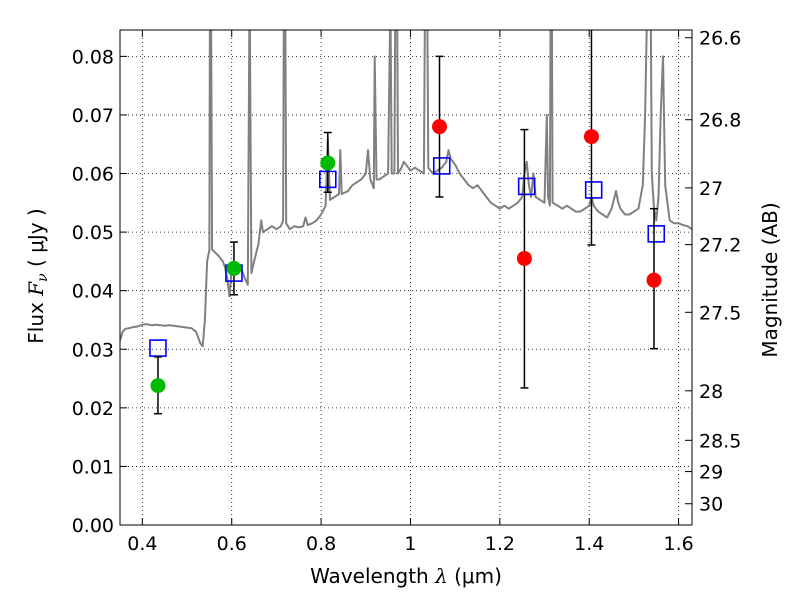 The height and width of the screenshot is (600, 800). I want to click on y-tick-label: 0.00, so click(93, 526).